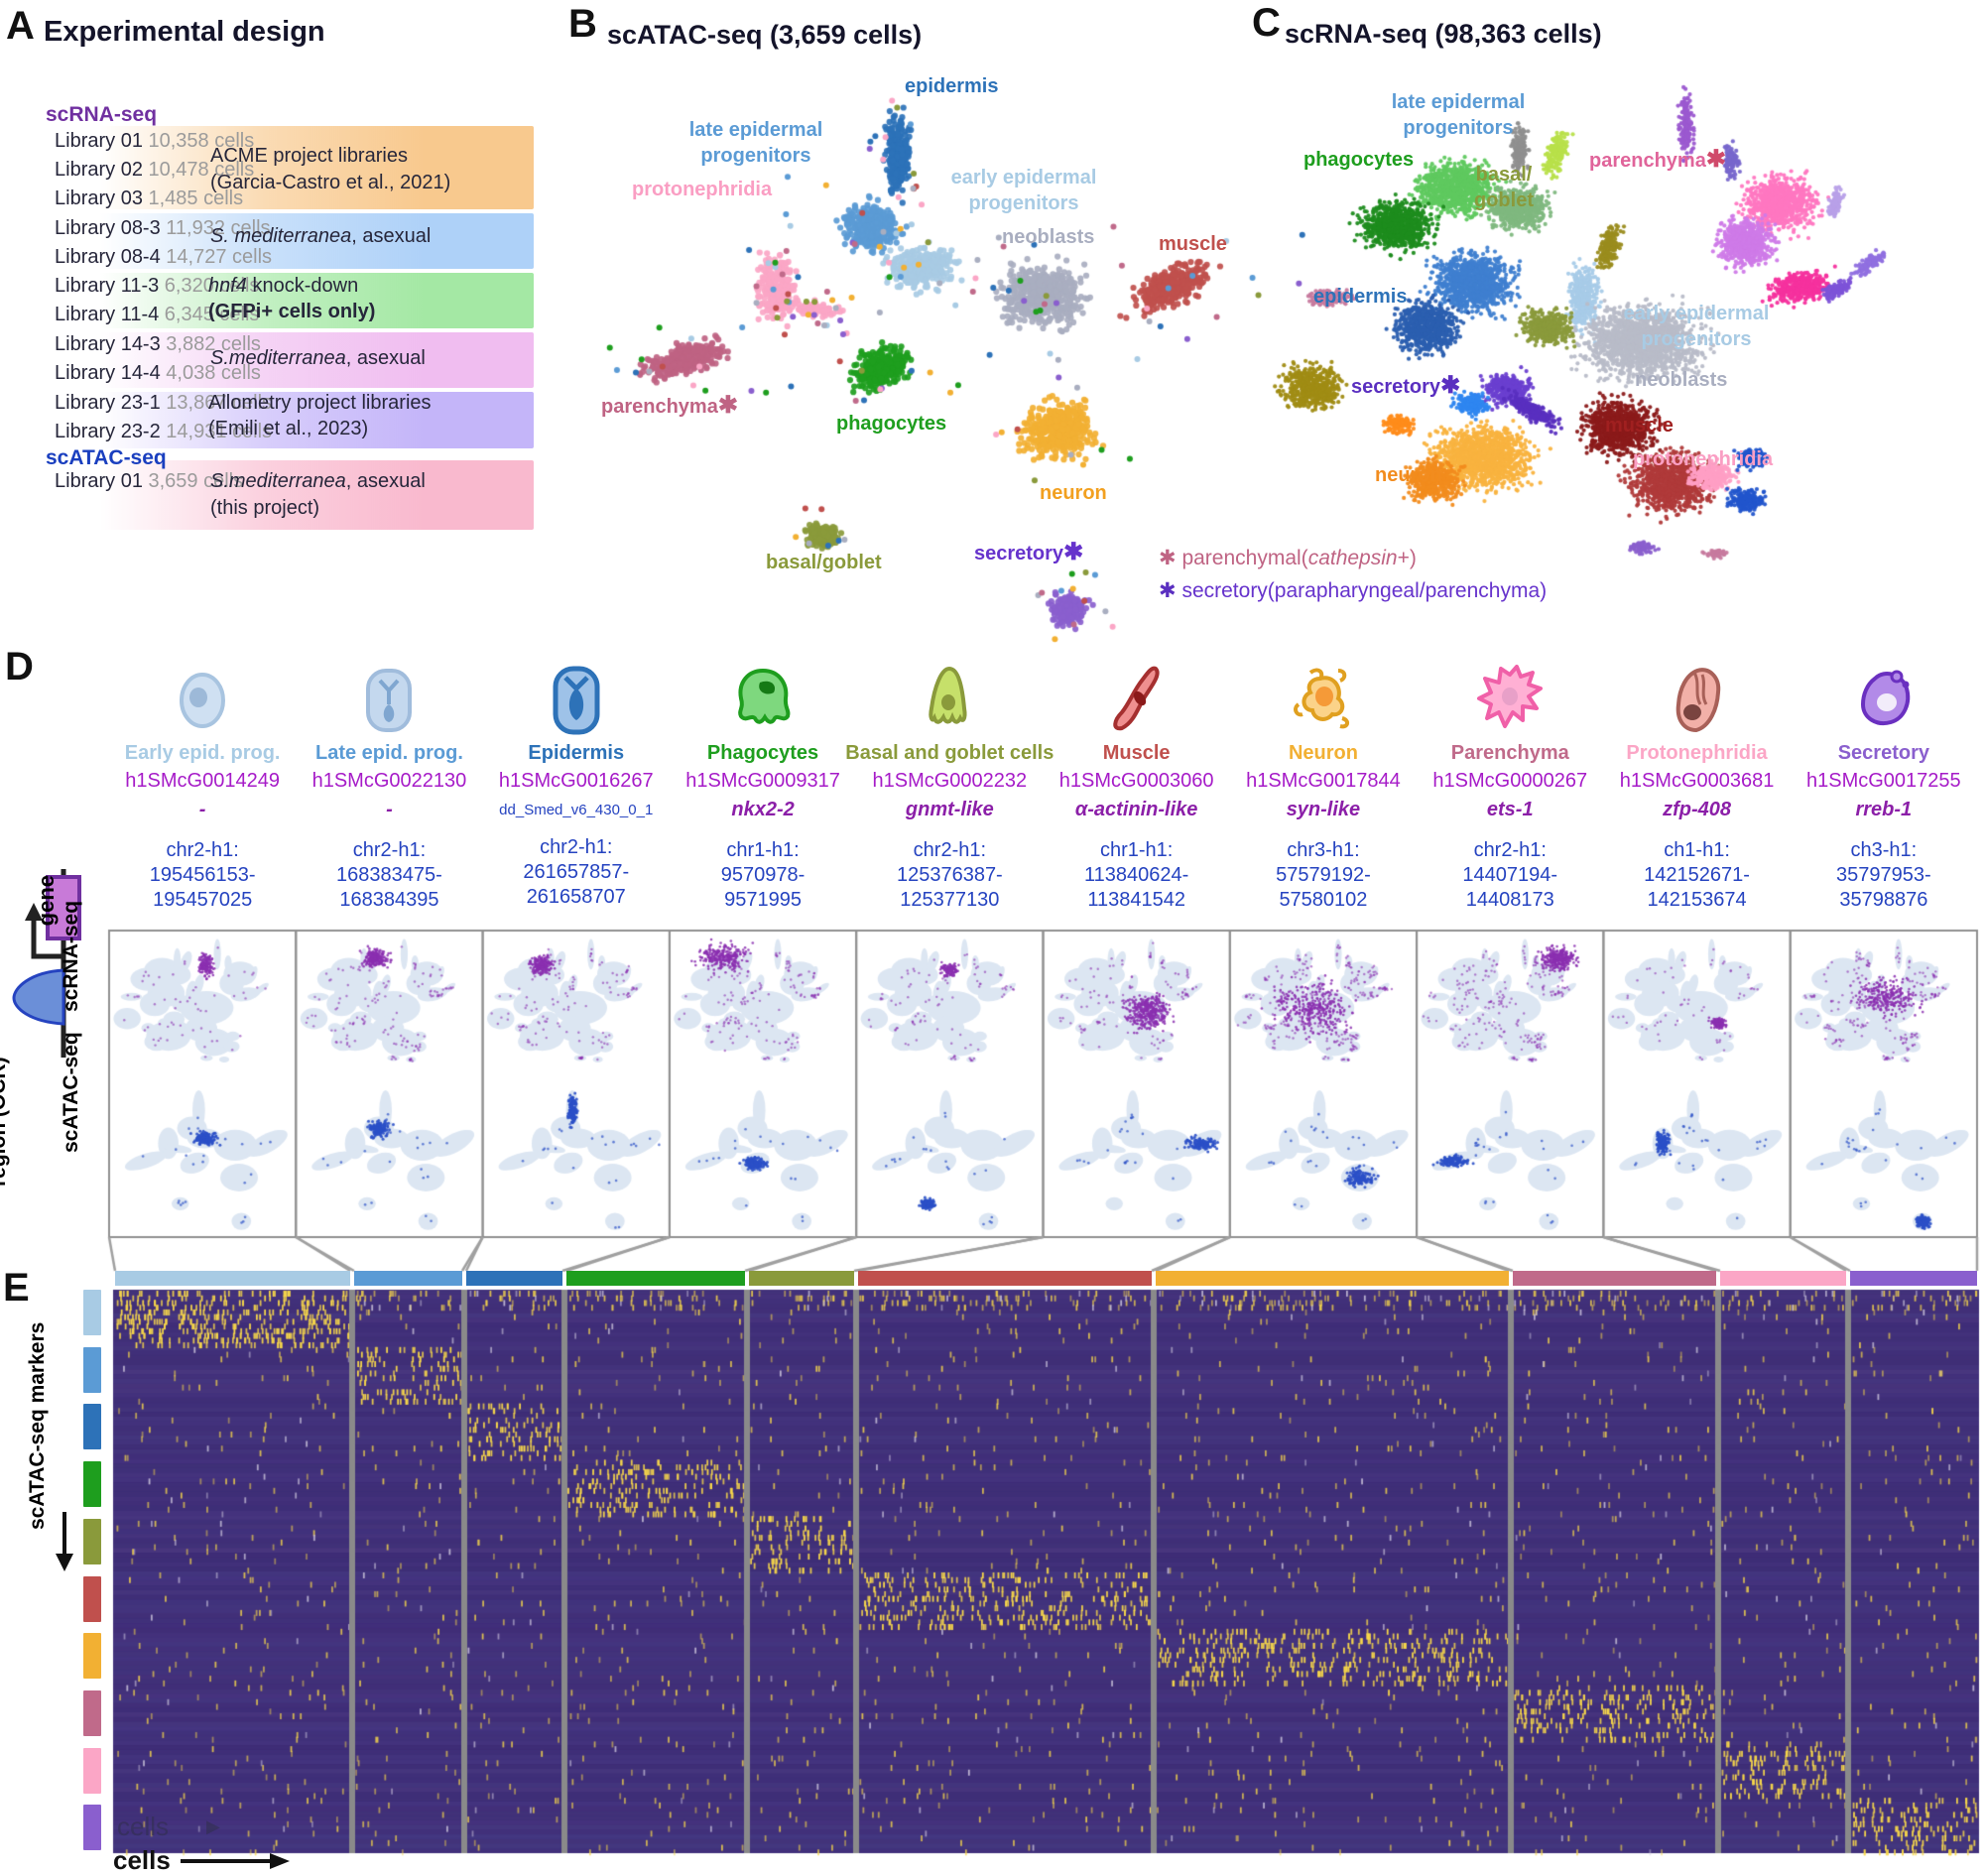  I want to click on library-group-note: S.mediterranea, asexual, so click(318, 481).